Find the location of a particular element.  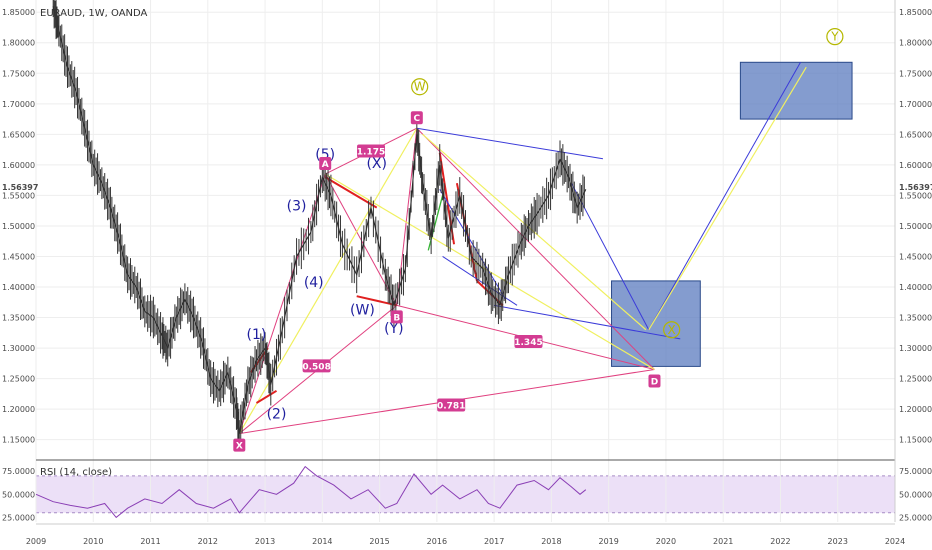

pattern-point-label: C is located at coordinates (417, 119).